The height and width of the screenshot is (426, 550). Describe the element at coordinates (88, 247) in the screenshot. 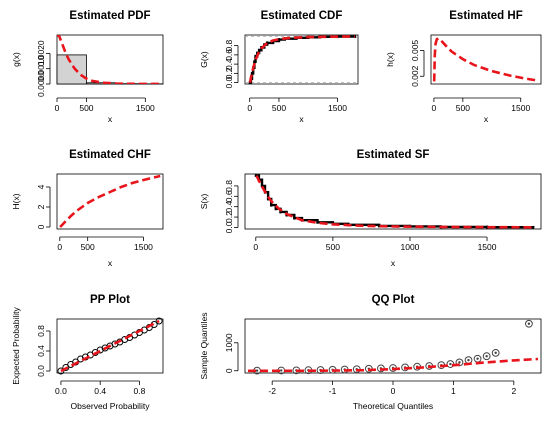

I see `chf-x-tick-label: 500` at that location.